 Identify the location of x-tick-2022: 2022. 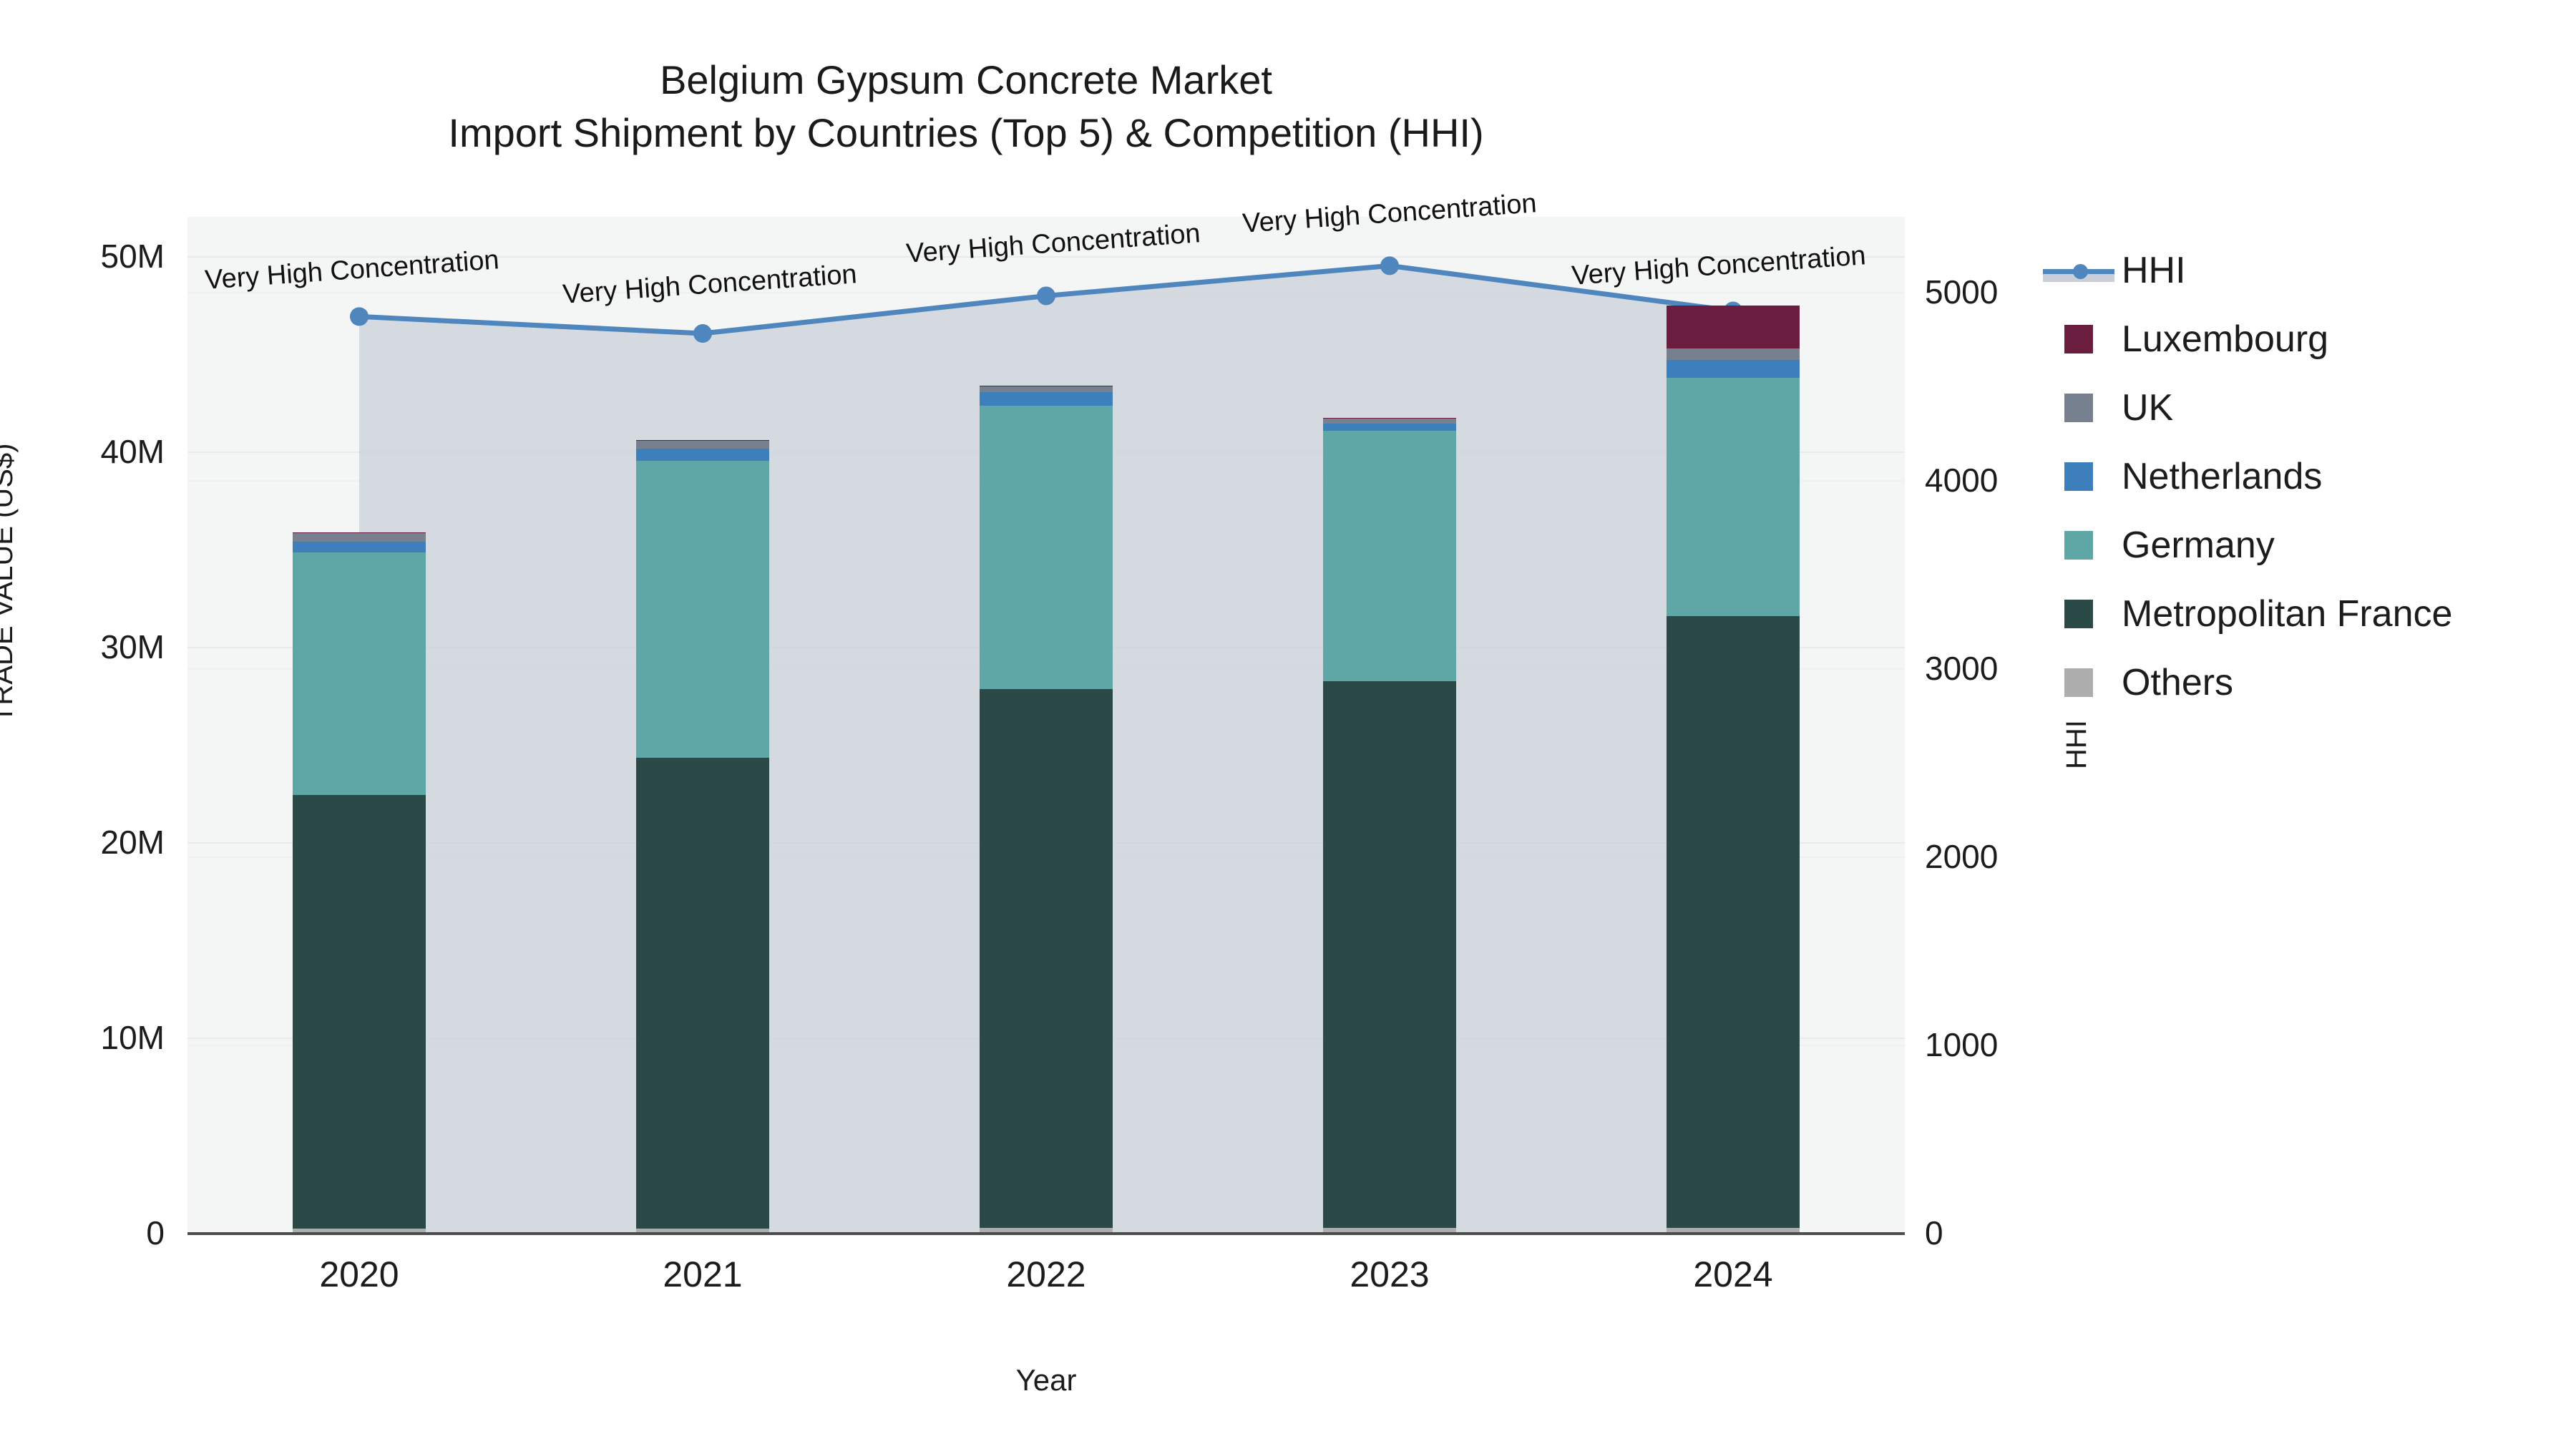
(1046, 1274).